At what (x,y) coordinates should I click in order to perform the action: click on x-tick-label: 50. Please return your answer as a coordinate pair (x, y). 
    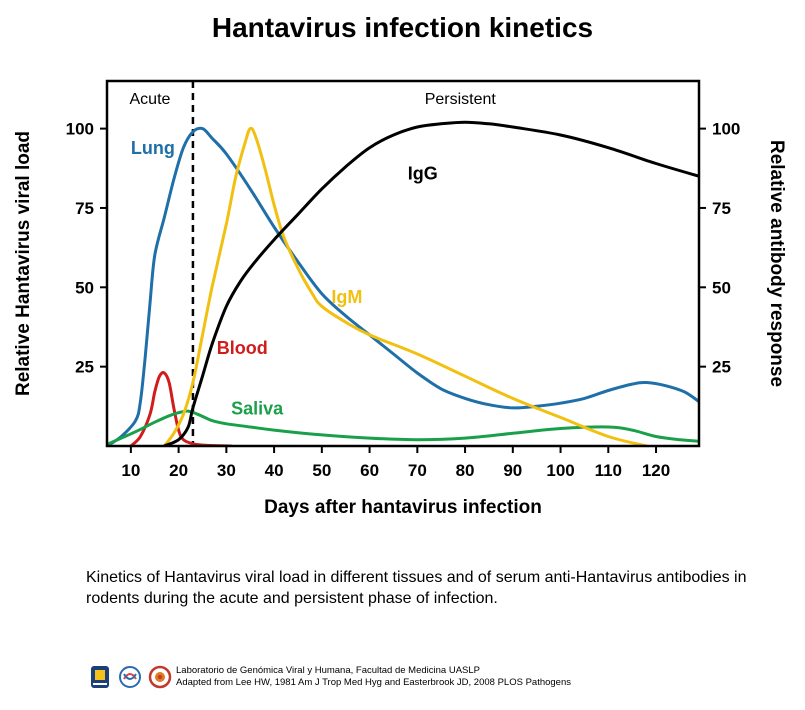
    Looking at the image, I should click on (321, 470).